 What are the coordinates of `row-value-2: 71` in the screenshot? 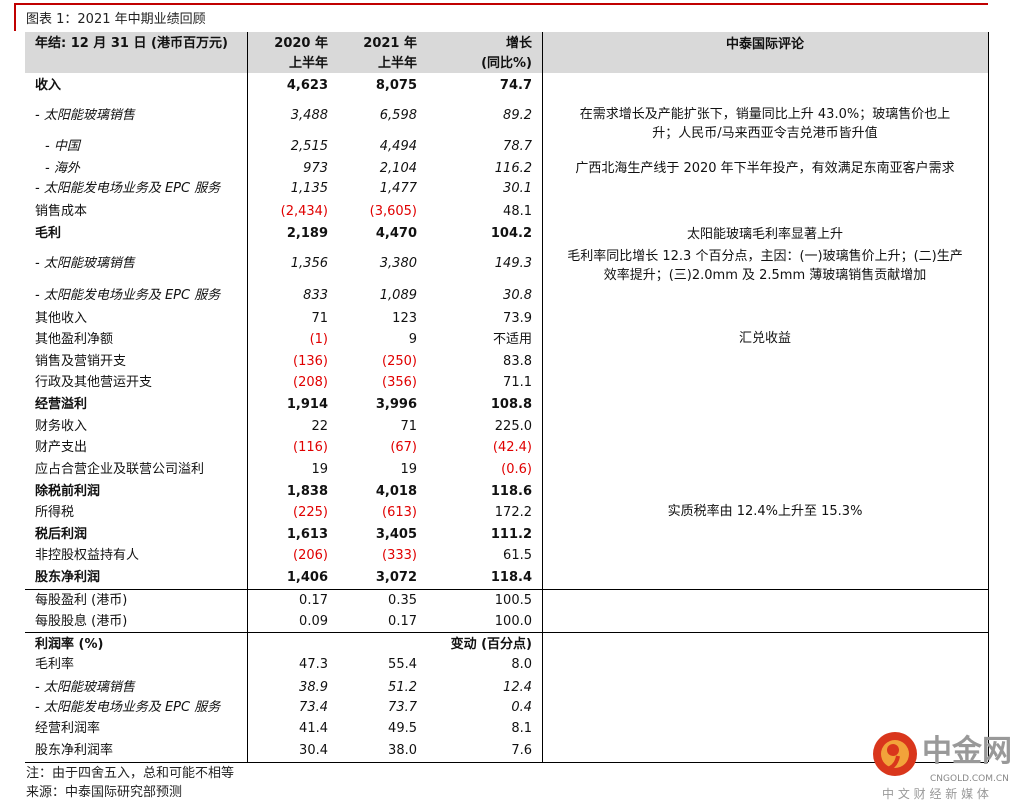 It's located at (408, 426).